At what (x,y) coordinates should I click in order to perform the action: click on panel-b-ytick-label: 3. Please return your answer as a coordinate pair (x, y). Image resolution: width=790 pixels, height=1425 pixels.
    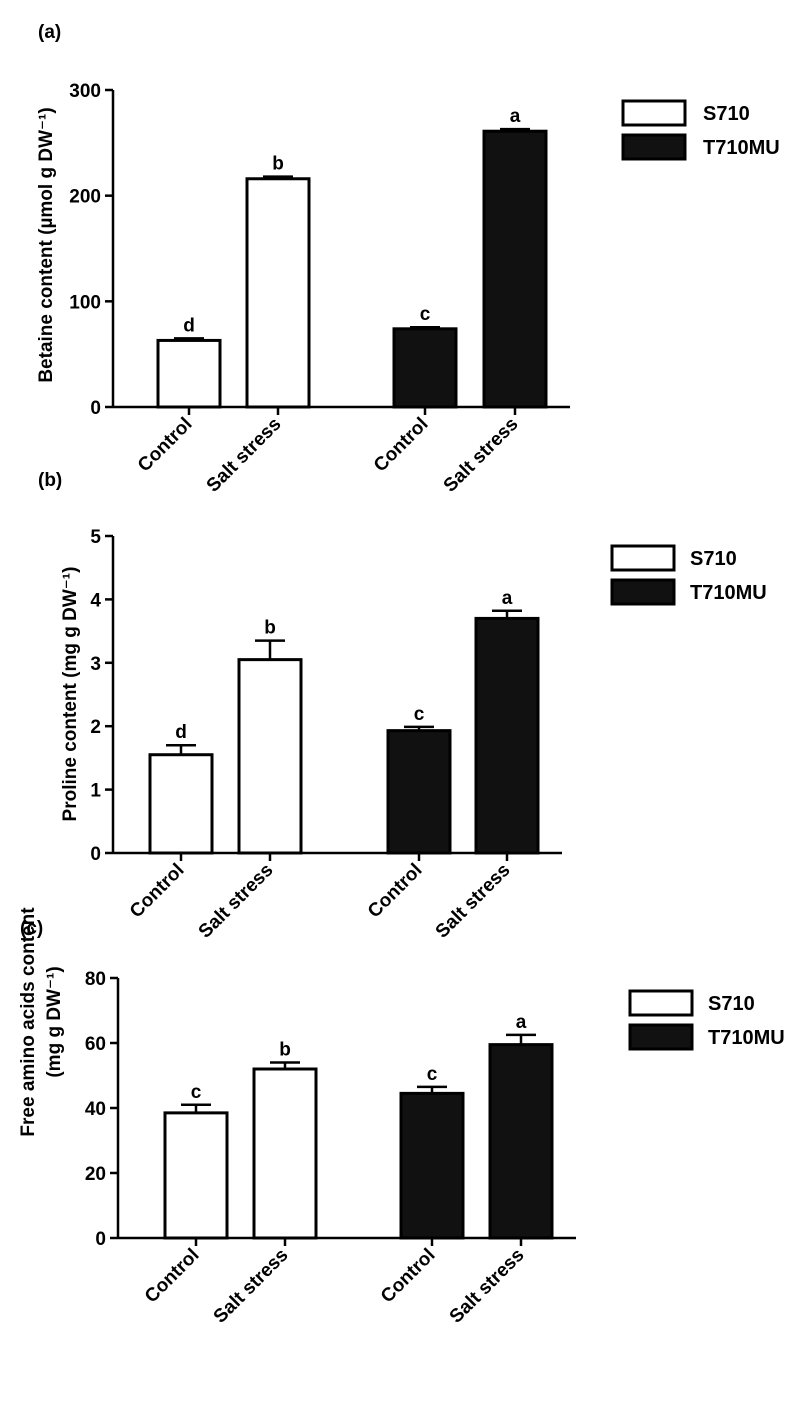
    Looking at the image, I should click on (95, 664).